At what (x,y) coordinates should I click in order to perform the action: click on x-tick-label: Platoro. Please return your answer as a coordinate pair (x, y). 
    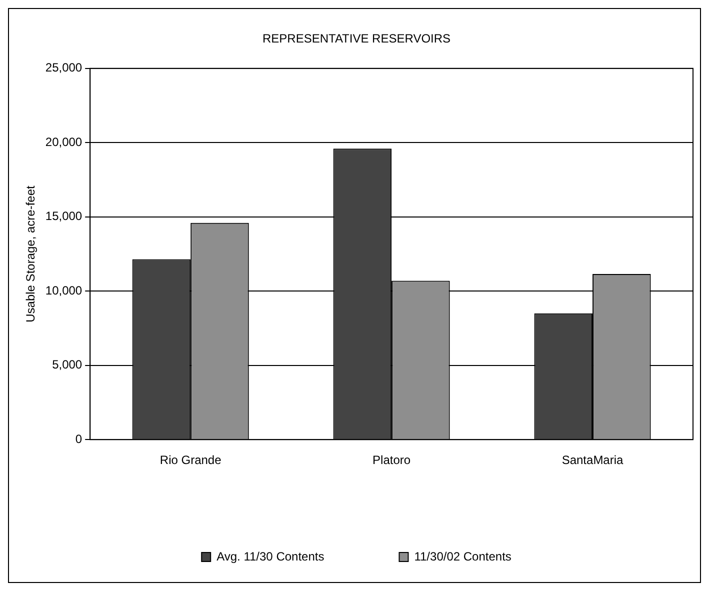
    Looking at the image, I should click on (391, 460).